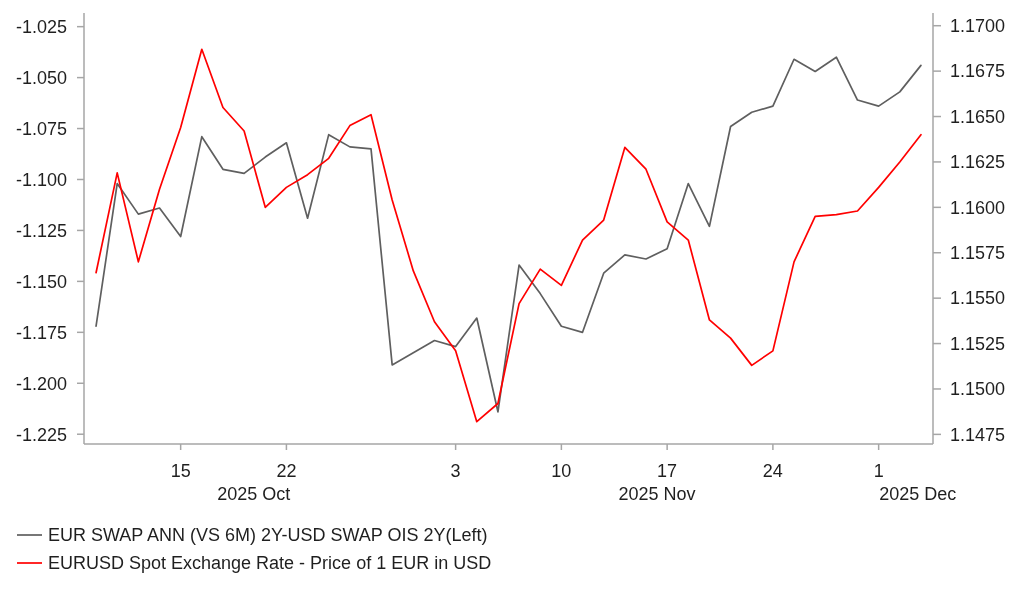 This screenshot has height=597, width=1022. Describe the element at coordinates (772, 471) in the screenshot. I see `x-tick-label: 24` at that location.